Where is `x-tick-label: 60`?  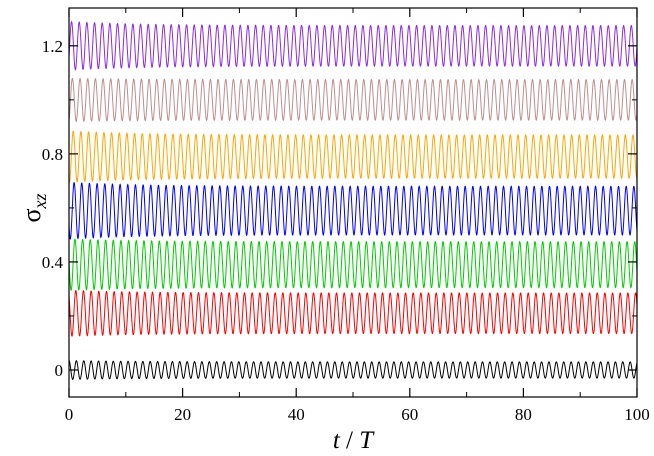
x-tick-label: 60 is located at coordinates (409, 414).